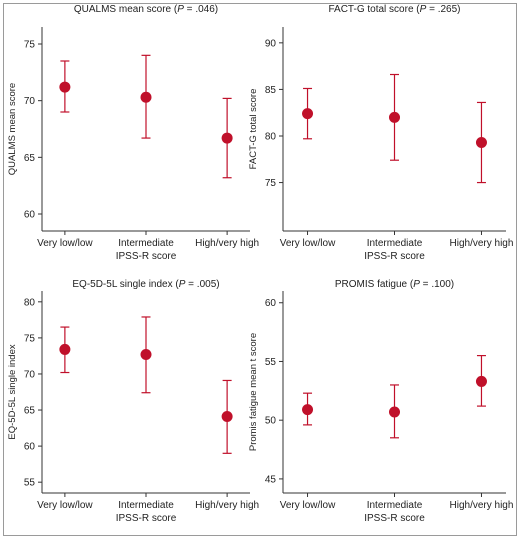 The height and width of the screenshot is (538, 520). I want to click on y-tick-label: 90, so click(271, 43).